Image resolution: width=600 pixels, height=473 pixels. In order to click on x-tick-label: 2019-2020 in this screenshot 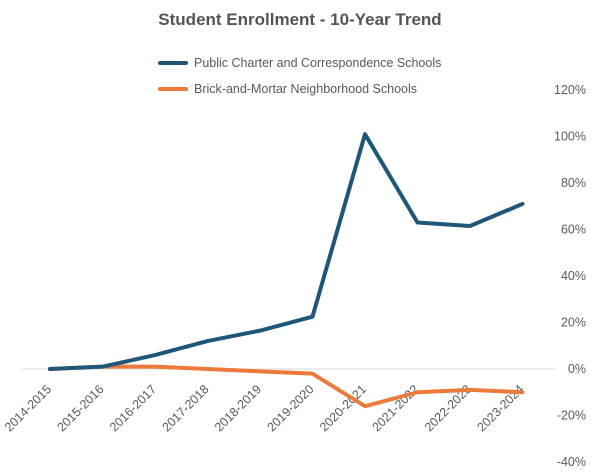, I will do `click(290, 408)`.